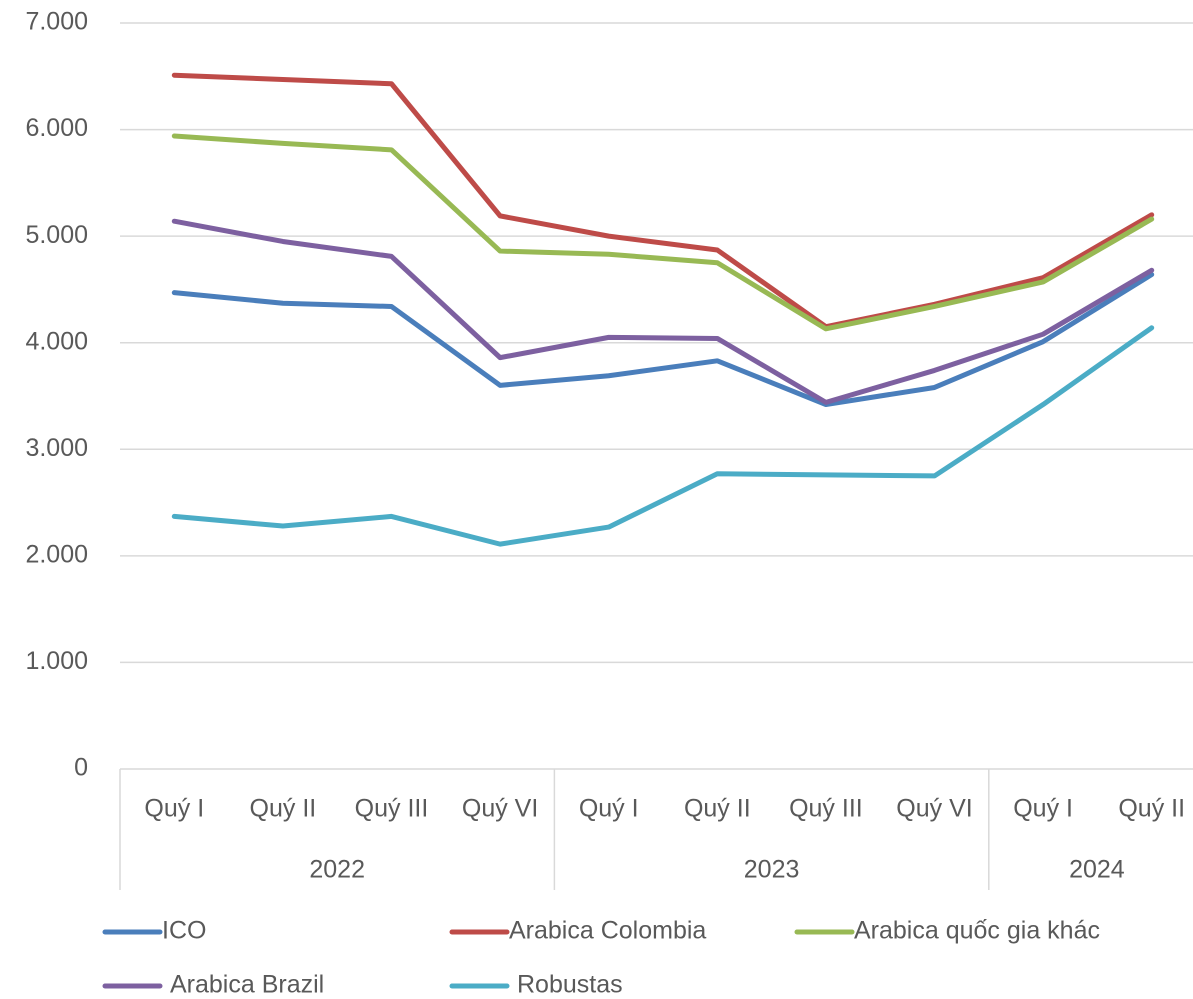 This screenshot has width=1193, height=999. What do you see at coordinates (56, 235) in the screenshot?
I see `y-tick-label: 5.000` at bounding box center [56, 235].